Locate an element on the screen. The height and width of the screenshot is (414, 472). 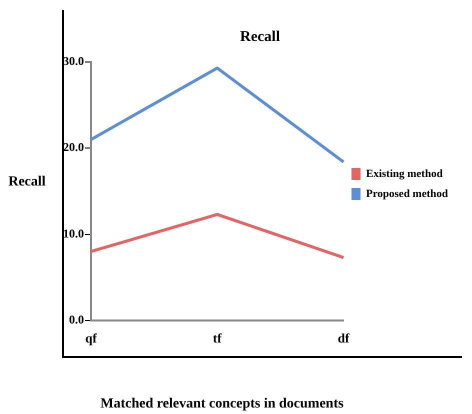
y-tick-label: 30.0 is located at coordinates (73, 61).